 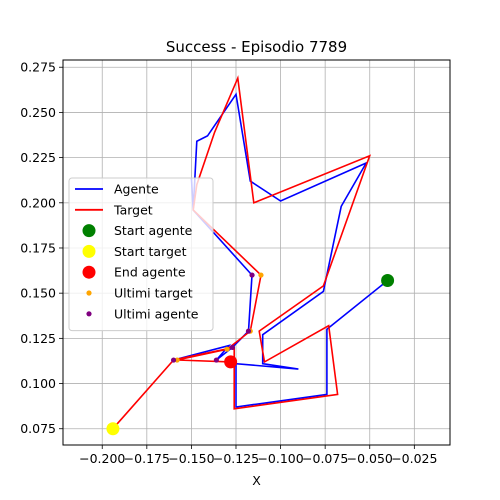 I want to click on x-tick-label: −0.125, so click(x=236, y=458).